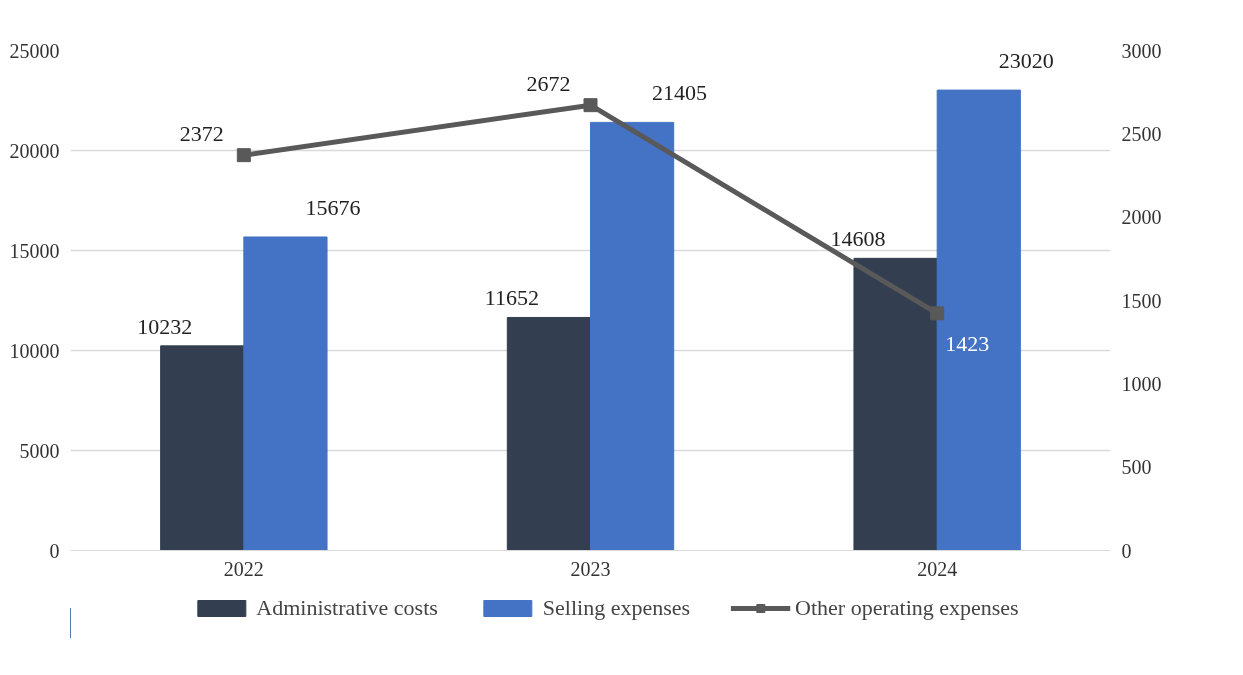 The width and height of the screenshot is (1243, 675). What do you see at coordinates (1141, 300) in the screenshot?
I see `y2-tick-label: 1500` at bounding box center [1141, 300].